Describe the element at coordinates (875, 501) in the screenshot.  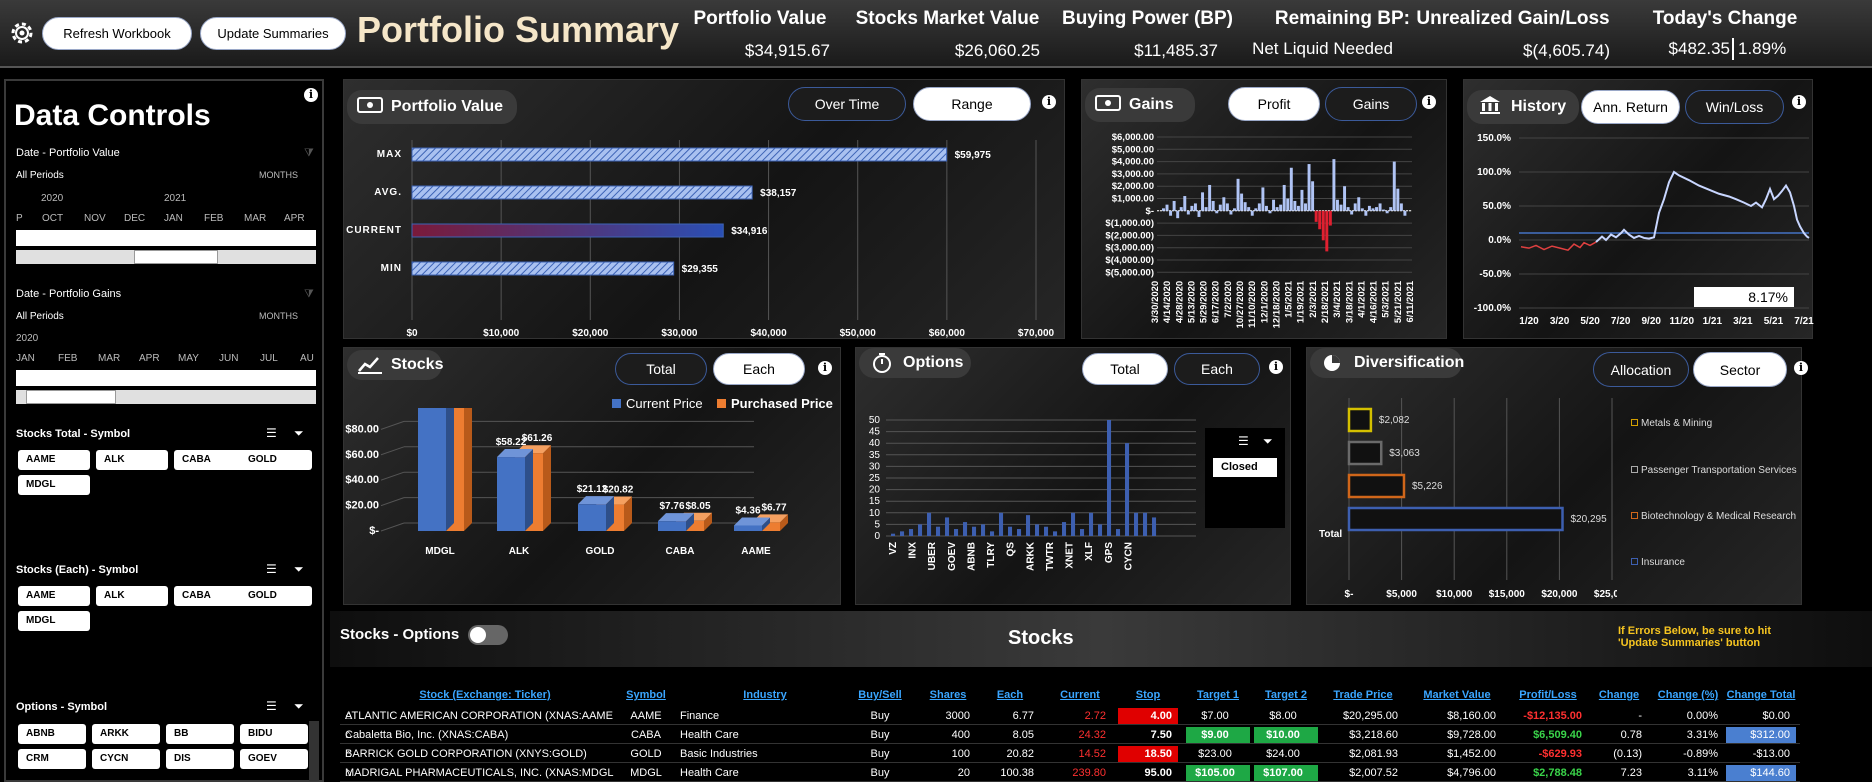
I see `y-tick-label: 15` at that location.